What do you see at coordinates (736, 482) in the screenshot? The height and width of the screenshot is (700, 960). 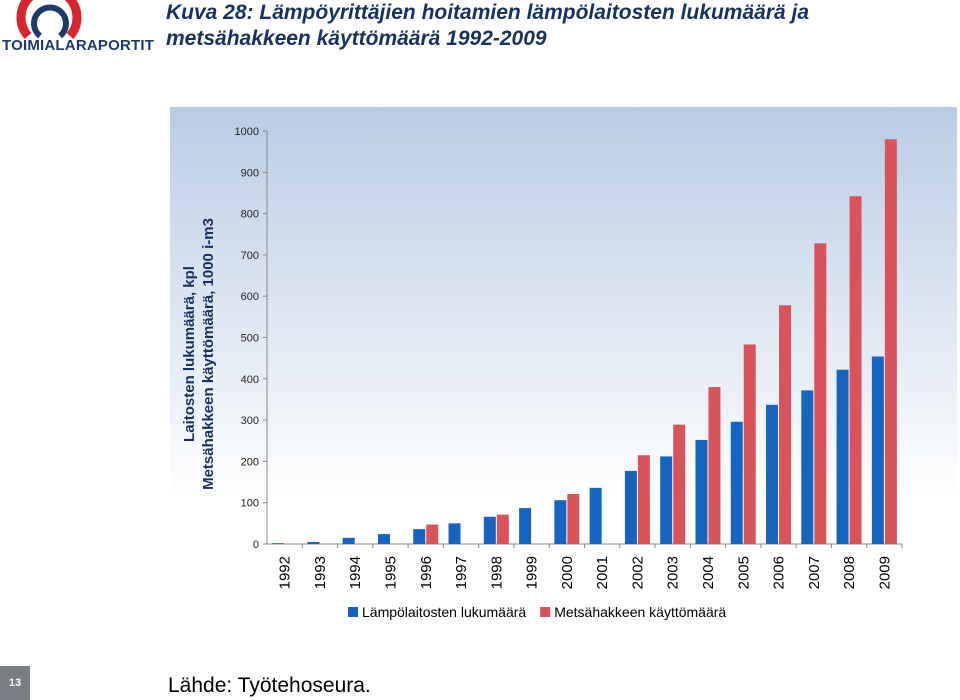 I see `bar-lampolaitokset-2005` at bounding box center [736, 482].